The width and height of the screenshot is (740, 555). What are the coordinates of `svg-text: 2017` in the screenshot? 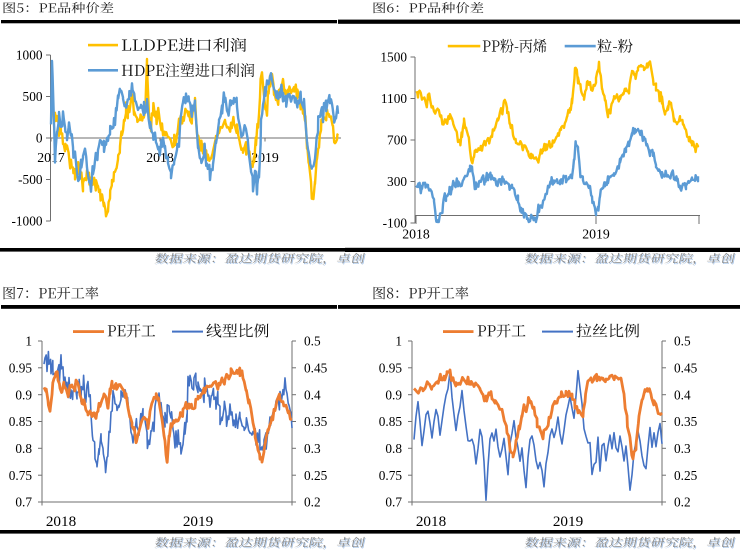 It's located at (51, 157).